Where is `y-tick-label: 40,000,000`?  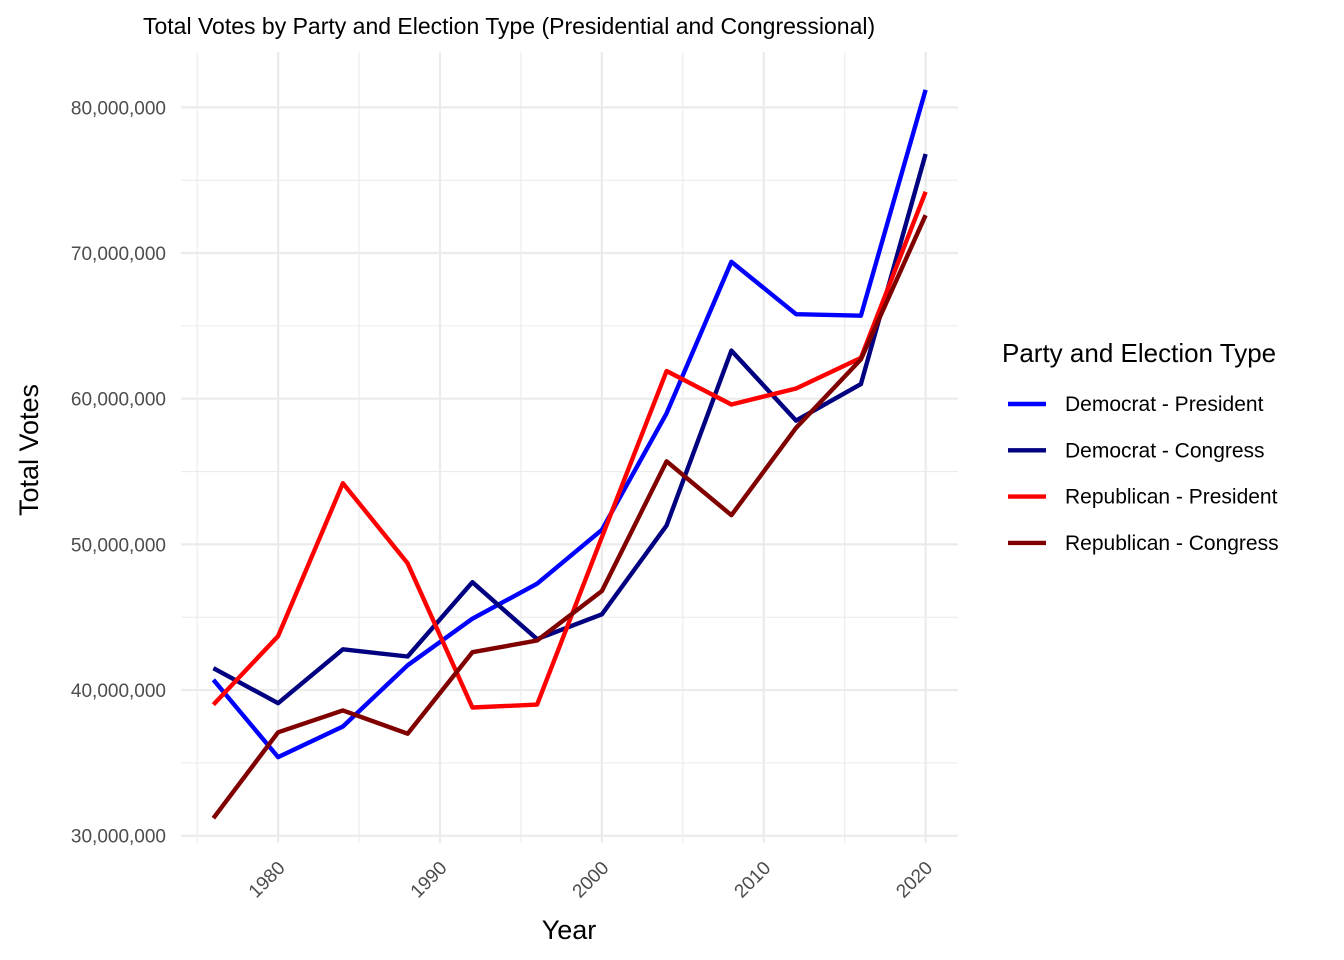 y-tick-label: 40,000,000 is located at coordinates (118, 691).